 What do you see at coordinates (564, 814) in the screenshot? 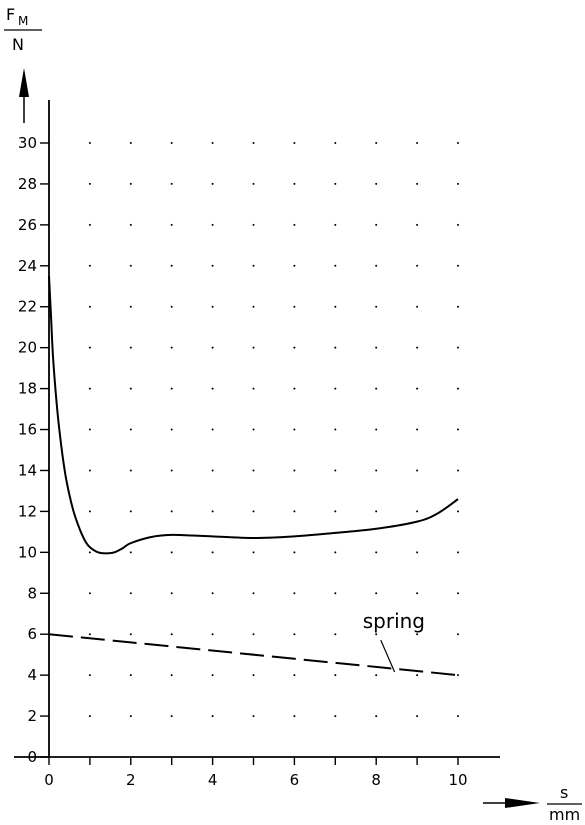
I see `x-axis-unit: mm` at bounding box center [564, 814].